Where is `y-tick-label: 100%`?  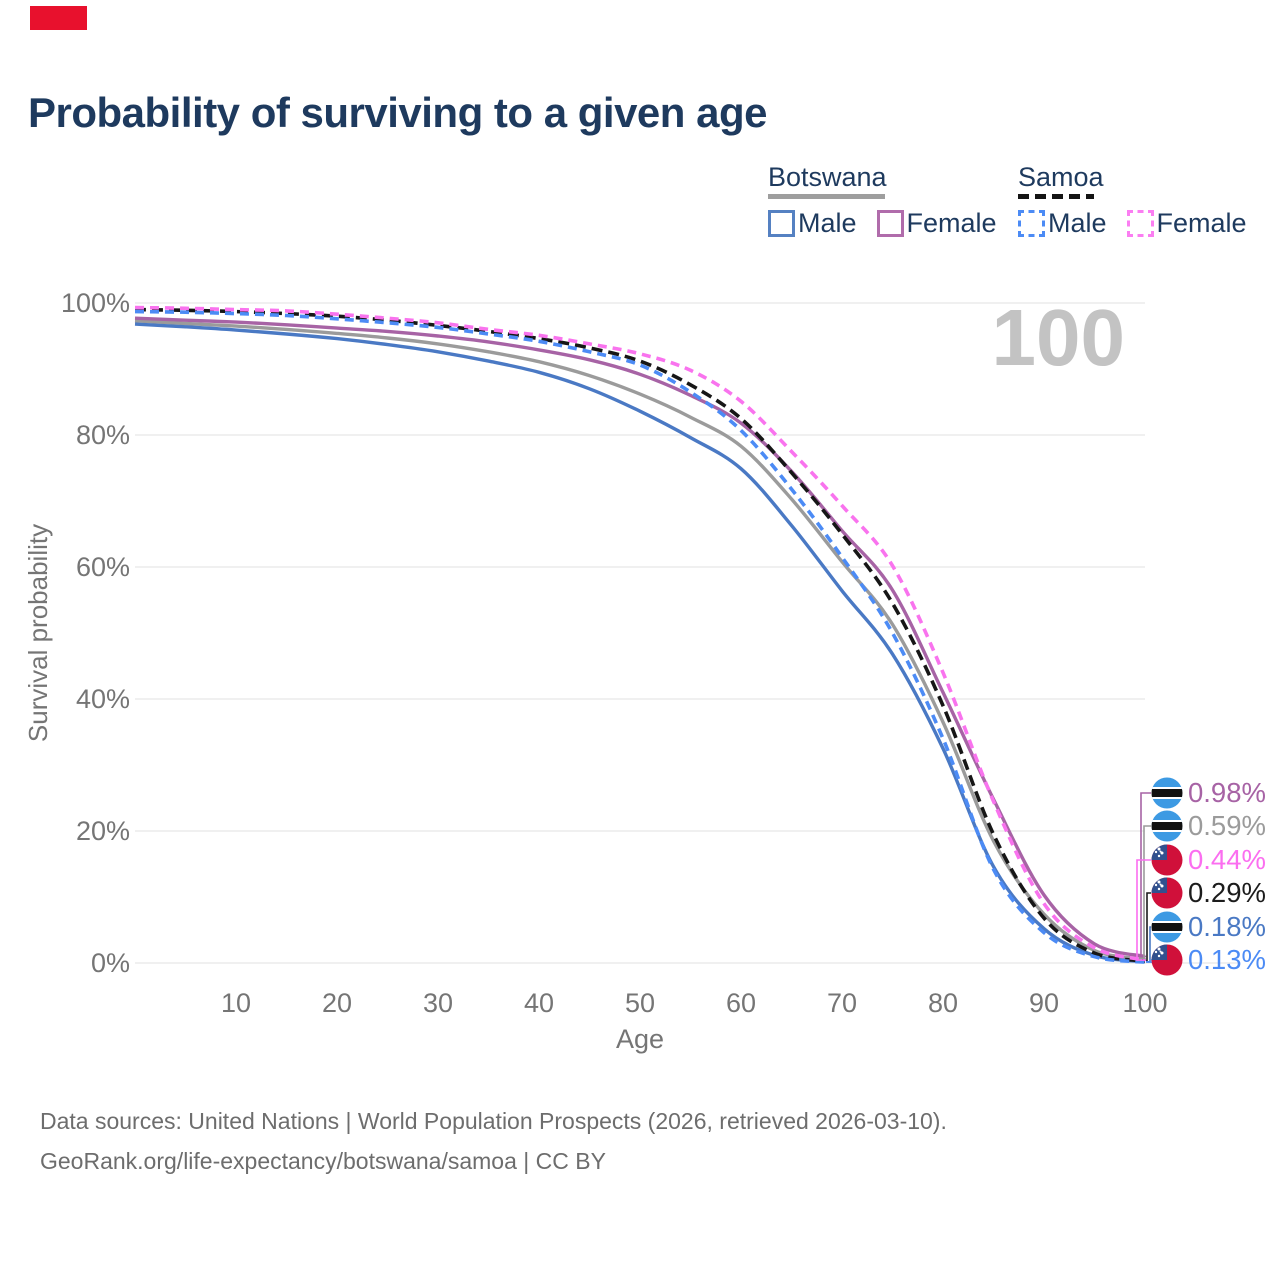 y-tick-label: 100% is located at coordinates (95, 303).